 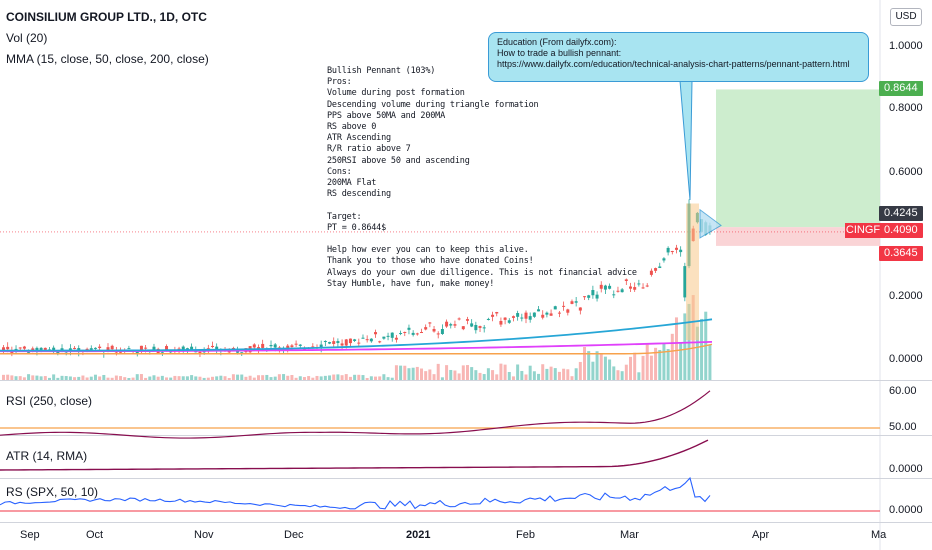 What do you see at coordinates (106, 17) in the screenshot?
I see `symbol-title: COINSILIUM GROUP LTD., 1D, OTC` at bounding box center [106, 17].